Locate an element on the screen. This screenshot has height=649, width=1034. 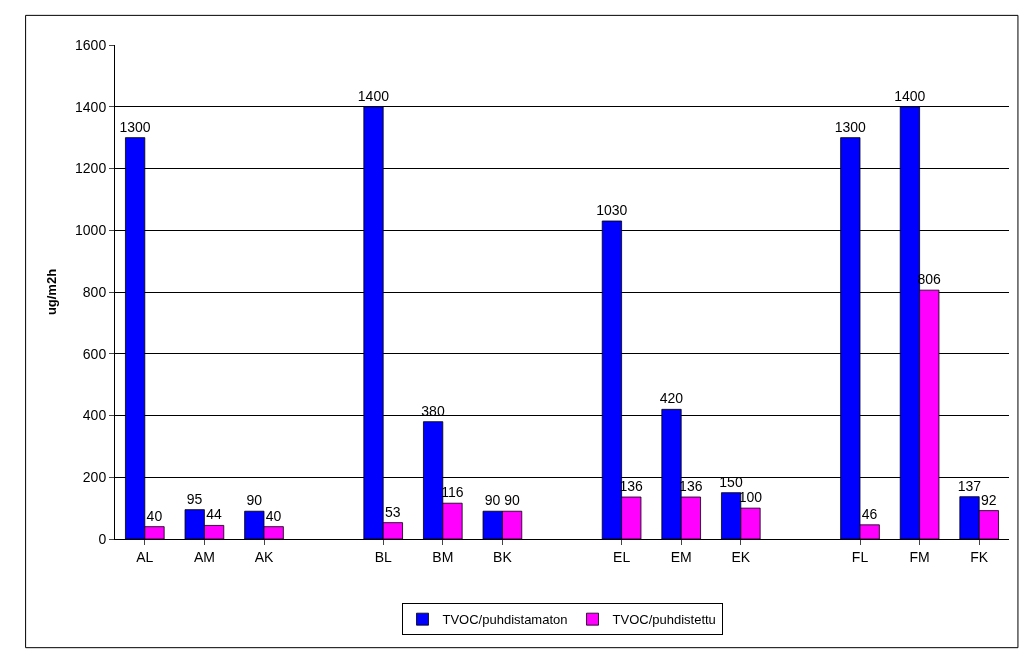
x-tick-label: FL is located at coordinates (860, 556).